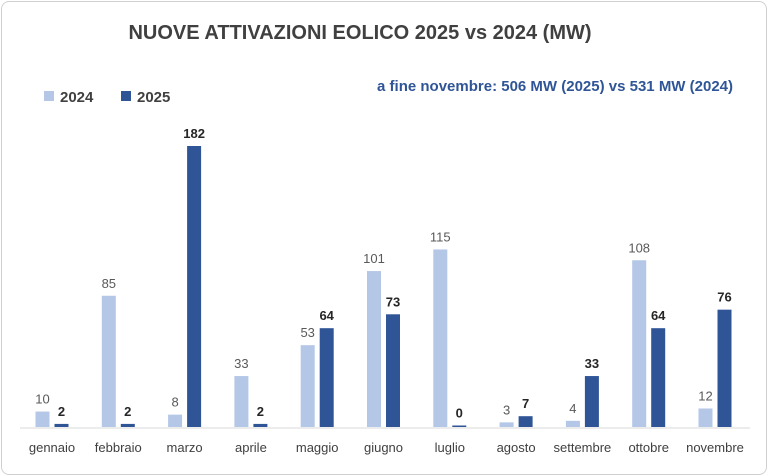 The image size is (768, 476). What do you see at coordinates (108, 361) in the screenshot?
I see `bar-2024-febbraio` at bounding box center [108, 361].